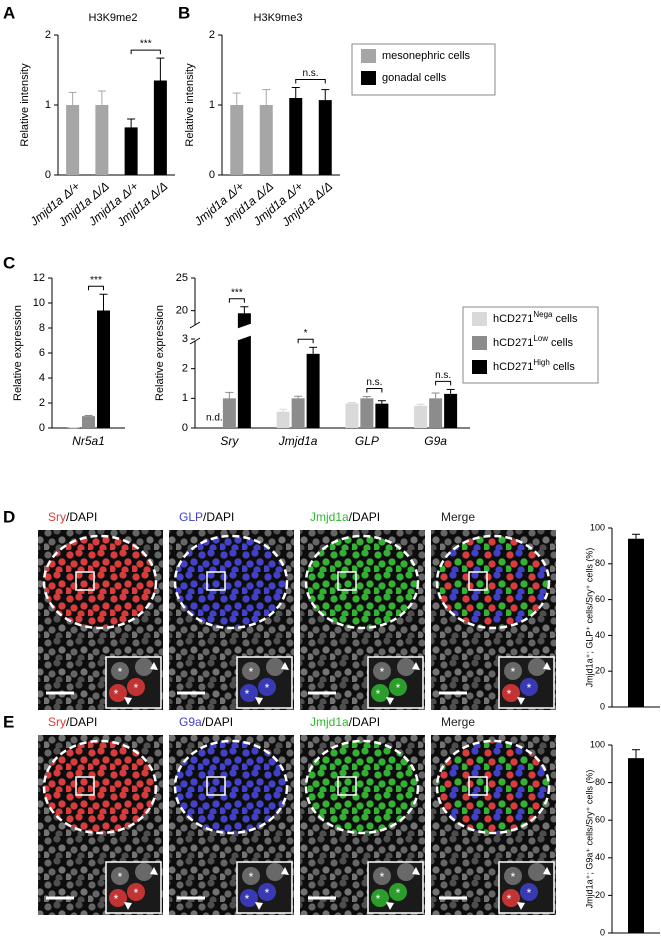 The height and width of the screenshot is (940, 661). I want to click on legend-label: hCD271Low cells, so click(533, 341).